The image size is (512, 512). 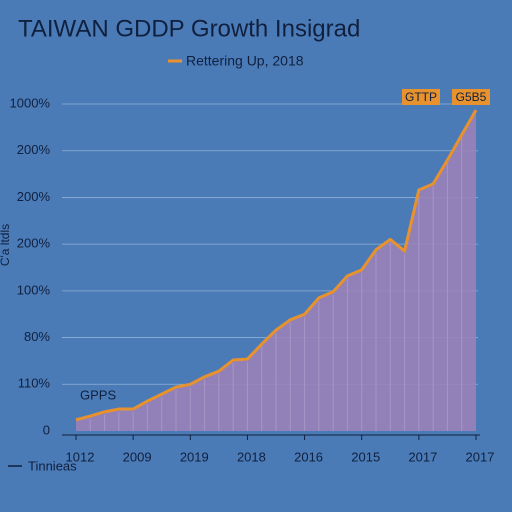 I want to click on legend-label: Rettering Up, 2018, so click(x=245, y=61).